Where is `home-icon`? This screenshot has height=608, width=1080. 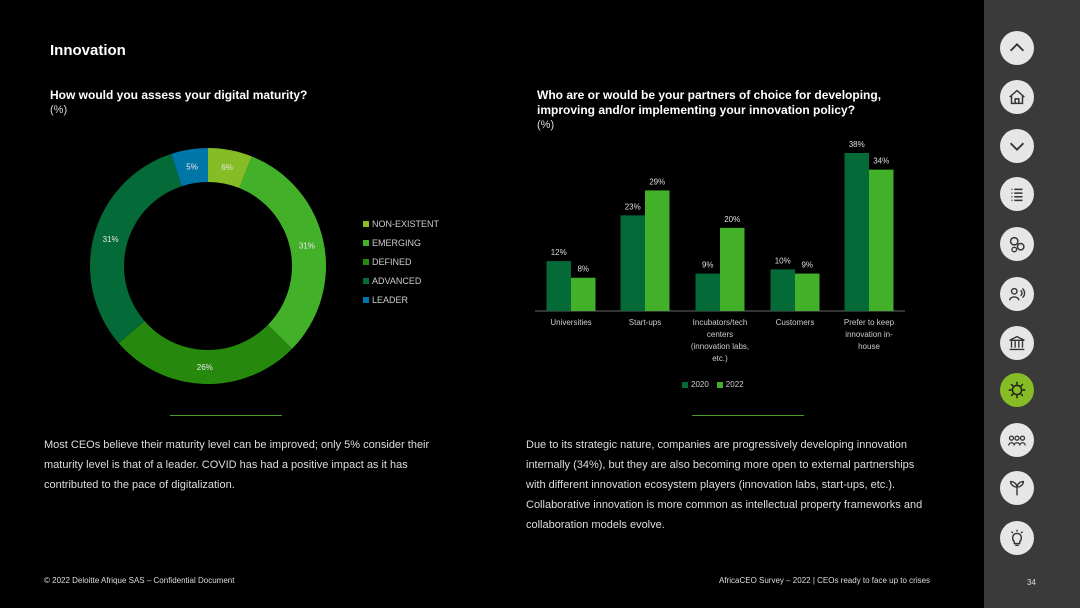 home-icon is located at coordinates (1017, 97).